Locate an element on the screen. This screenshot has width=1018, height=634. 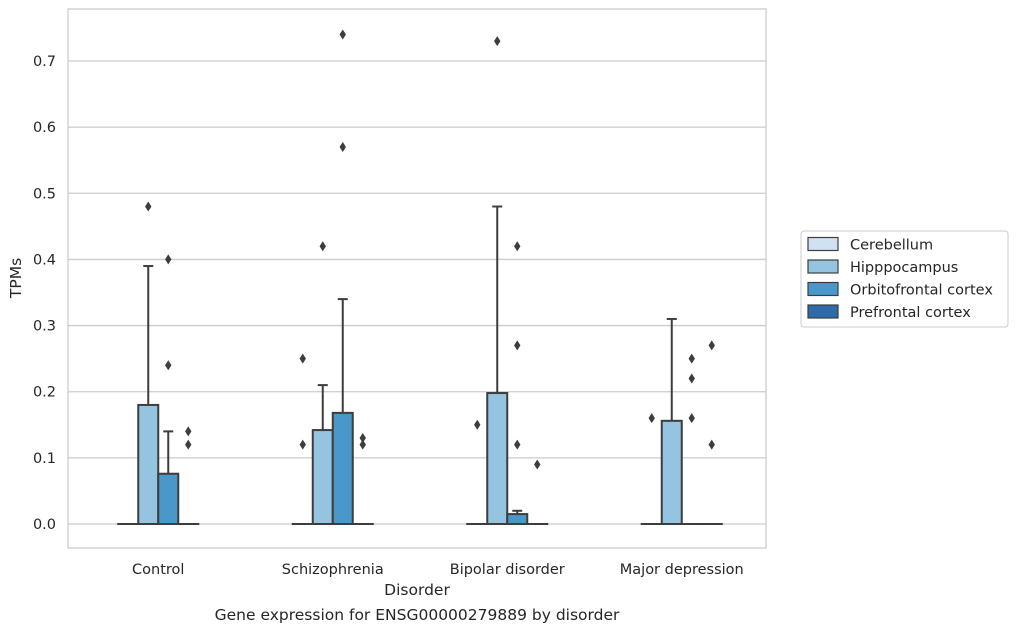
y-tick-label: 0.6 is located at coordinates (44, 128).